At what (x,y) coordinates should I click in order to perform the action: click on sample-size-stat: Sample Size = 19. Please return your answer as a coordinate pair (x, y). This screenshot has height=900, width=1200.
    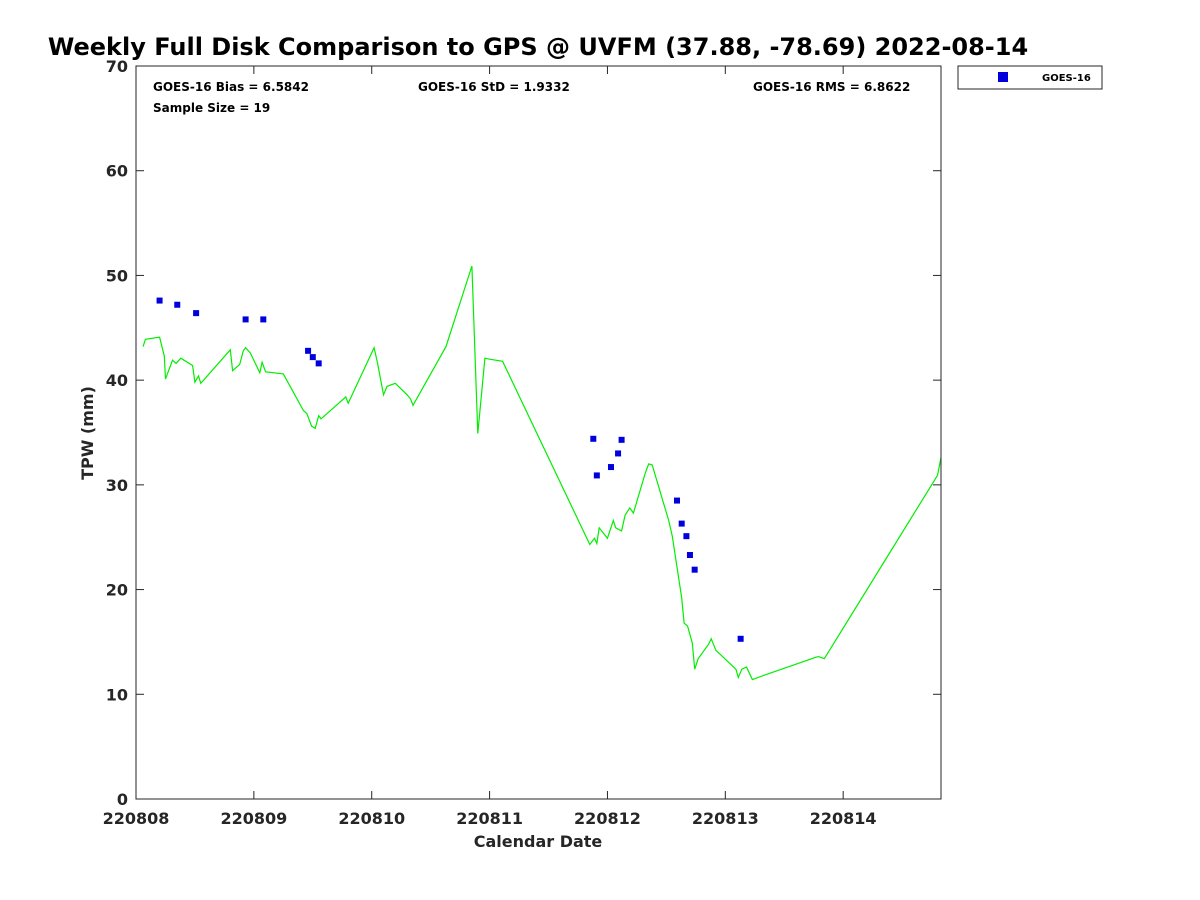
    Looking at the image, I should click on (211, 108).